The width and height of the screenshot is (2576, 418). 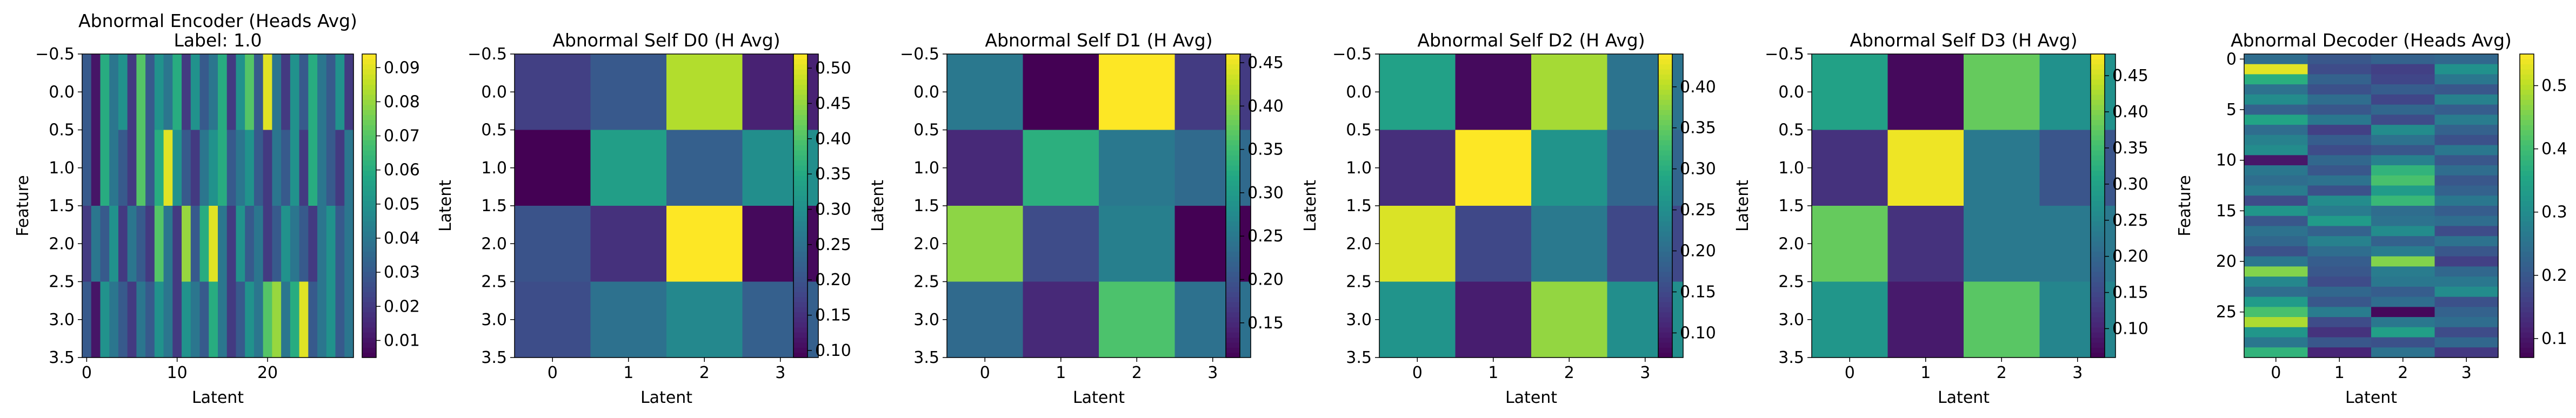 I want to click on chart-title: Abnormal Self D1 (H Avg), so click(x=1098, y=40).